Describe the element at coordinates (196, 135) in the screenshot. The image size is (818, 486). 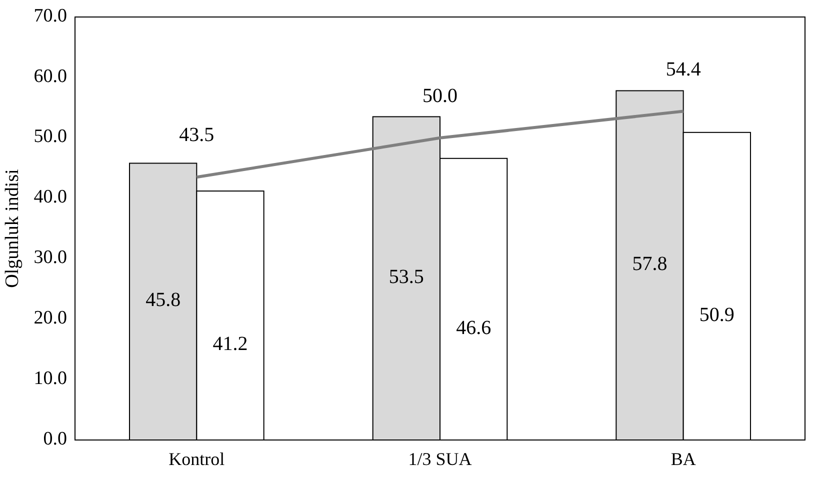
I see `data-label: 43.5` at that location.